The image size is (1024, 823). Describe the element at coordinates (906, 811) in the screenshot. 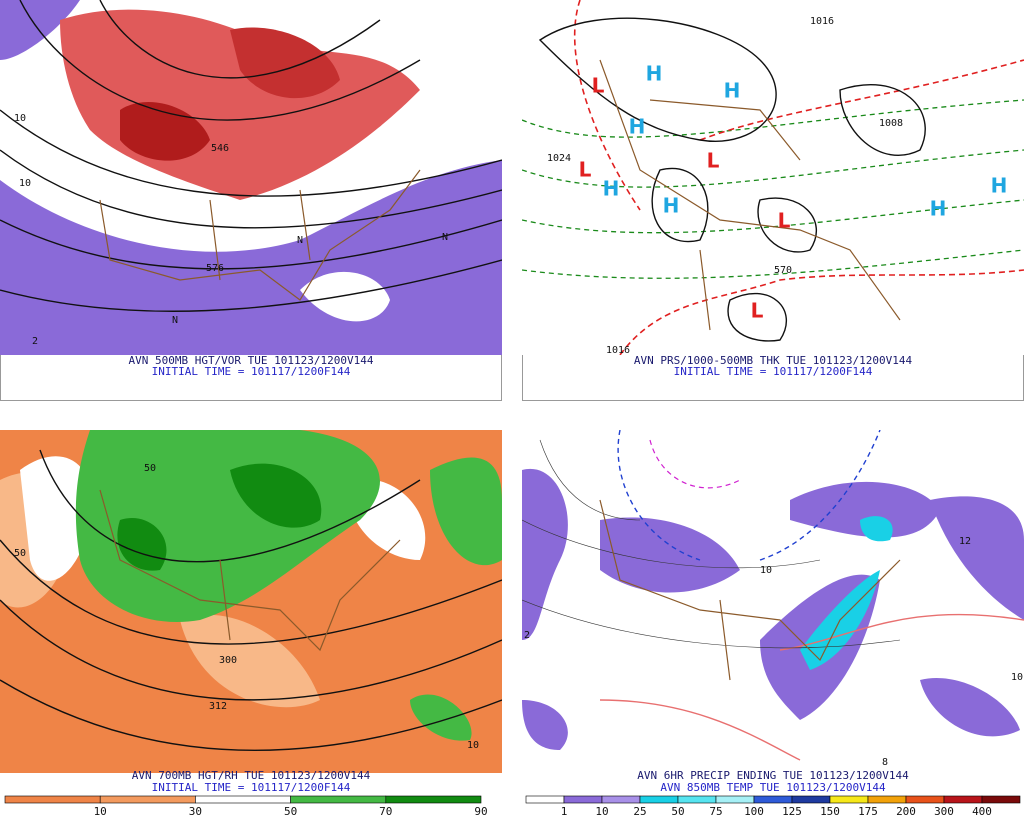

I see `colorbar-label: 200` at that location.